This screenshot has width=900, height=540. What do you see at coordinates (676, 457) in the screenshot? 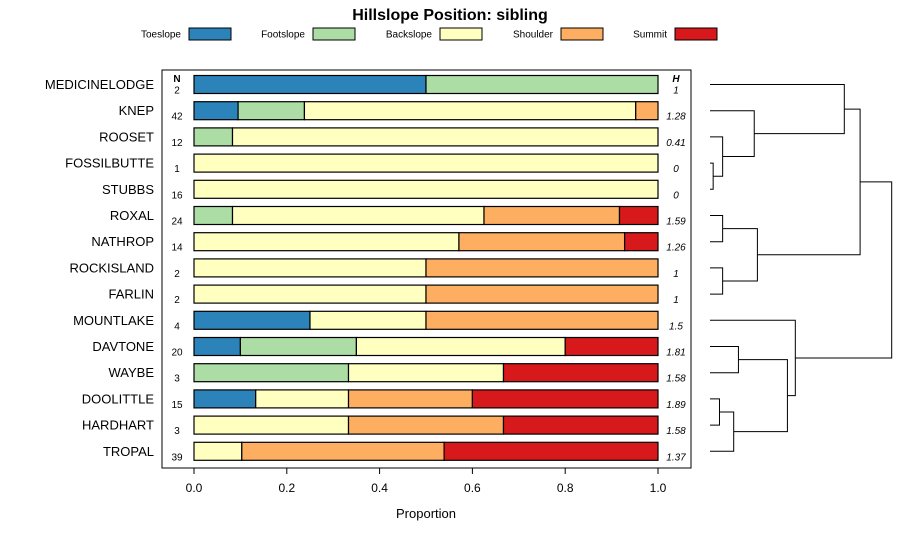
I see `h-value: 1.37` at bounding box center [676, 457].